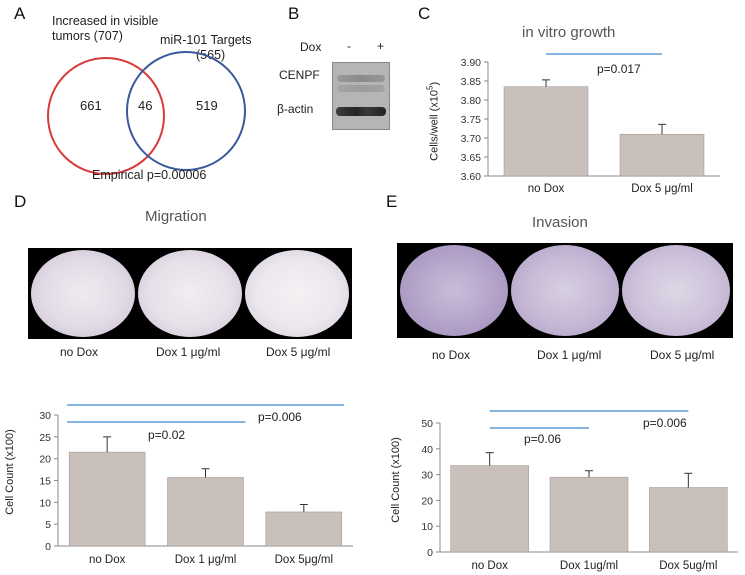 The image size is (745, 575). Describe the element at coordinates (546, 189) in the screenshot. I see `c-xtick-label-0: no Dox` at that location.